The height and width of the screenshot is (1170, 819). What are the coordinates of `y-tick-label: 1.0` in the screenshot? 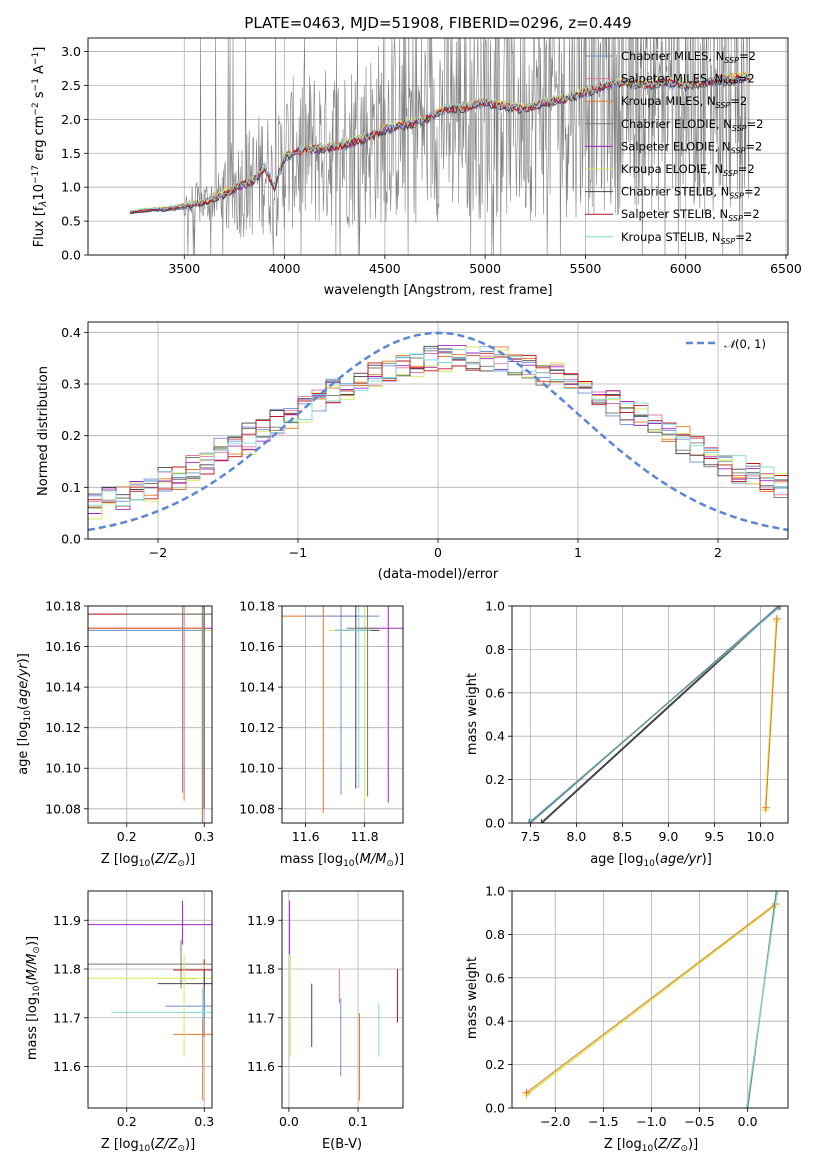 It's located at (495, 606).